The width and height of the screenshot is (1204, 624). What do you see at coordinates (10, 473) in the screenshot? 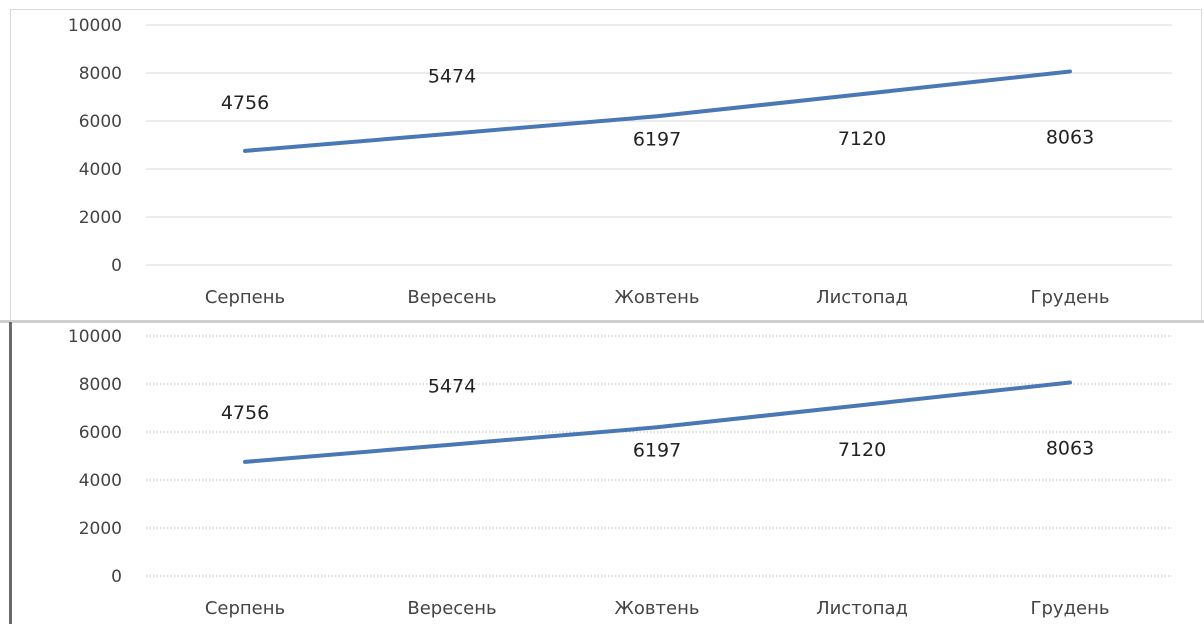
I see `chart-frame-bottom-edge` at bounding box center [10, 473].